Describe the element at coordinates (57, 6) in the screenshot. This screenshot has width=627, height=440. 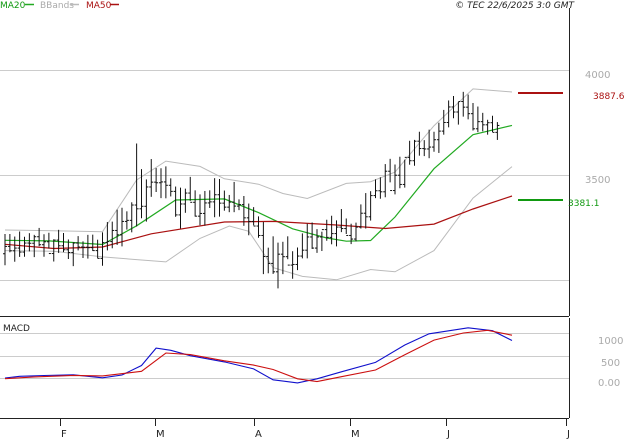
I see `legend-bbands: BBands` at that location.